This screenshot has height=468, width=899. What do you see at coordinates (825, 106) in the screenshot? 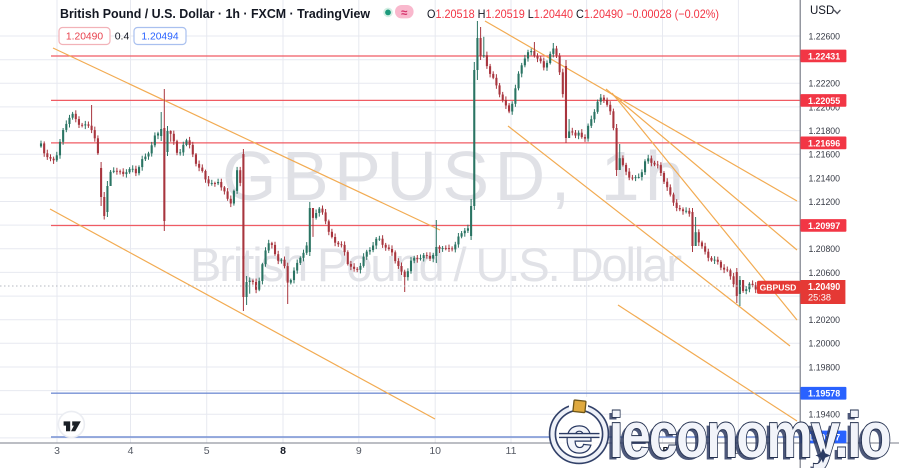
I see `svg-text: 1.22000` at bounding box center [825, 106].